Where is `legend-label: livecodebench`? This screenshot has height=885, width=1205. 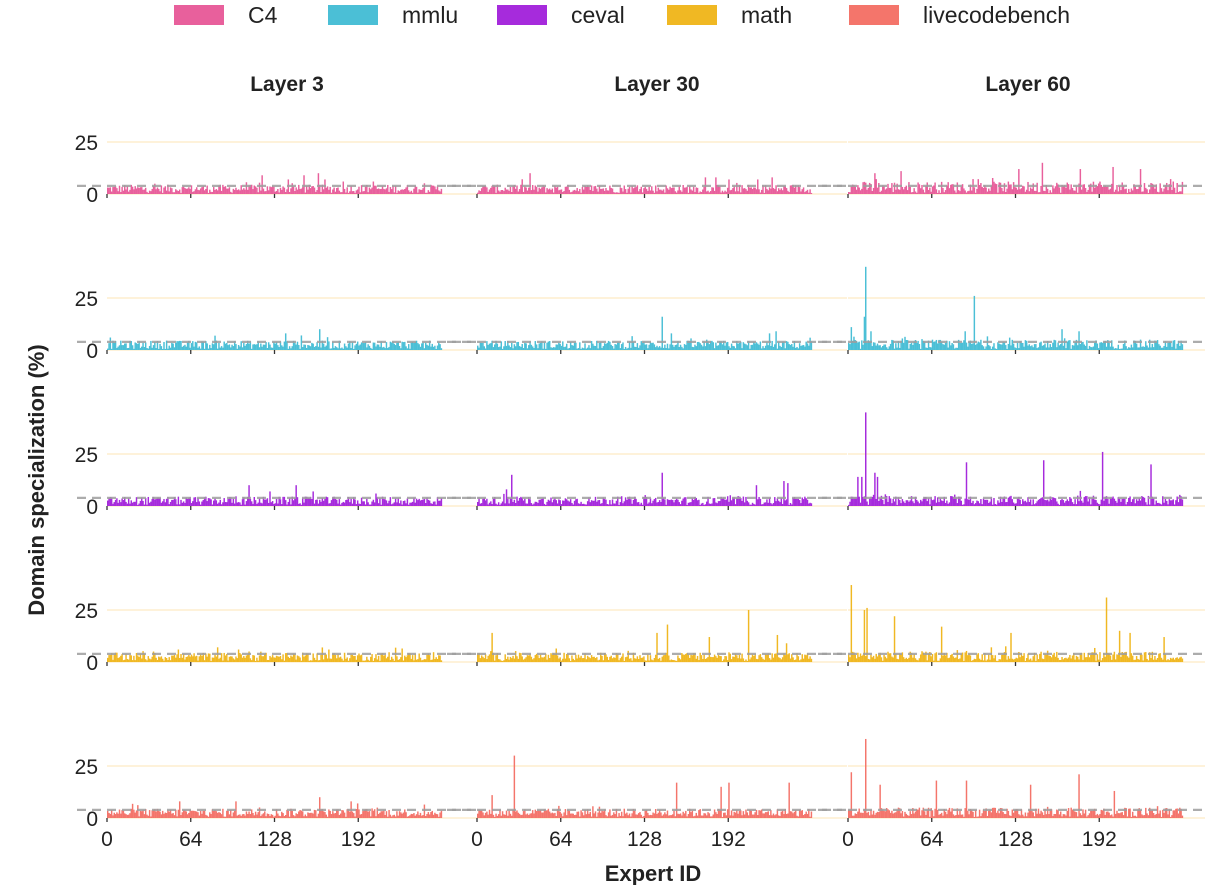 legend-label: livecodebench is located at coordinates (997, 14).